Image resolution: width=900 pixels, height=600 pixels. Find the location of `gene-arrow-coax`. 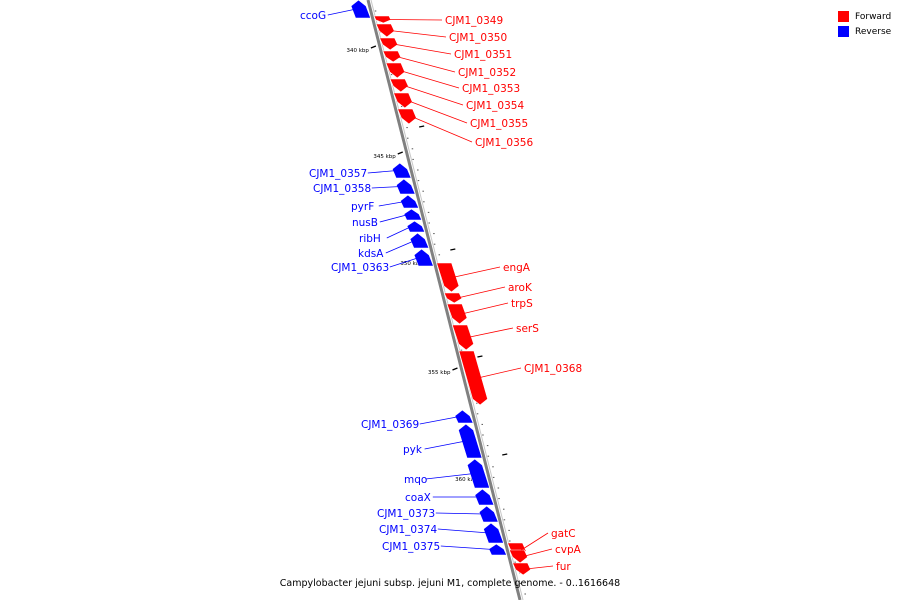

gene-arrow-coax is located at coordinates (484, 497).